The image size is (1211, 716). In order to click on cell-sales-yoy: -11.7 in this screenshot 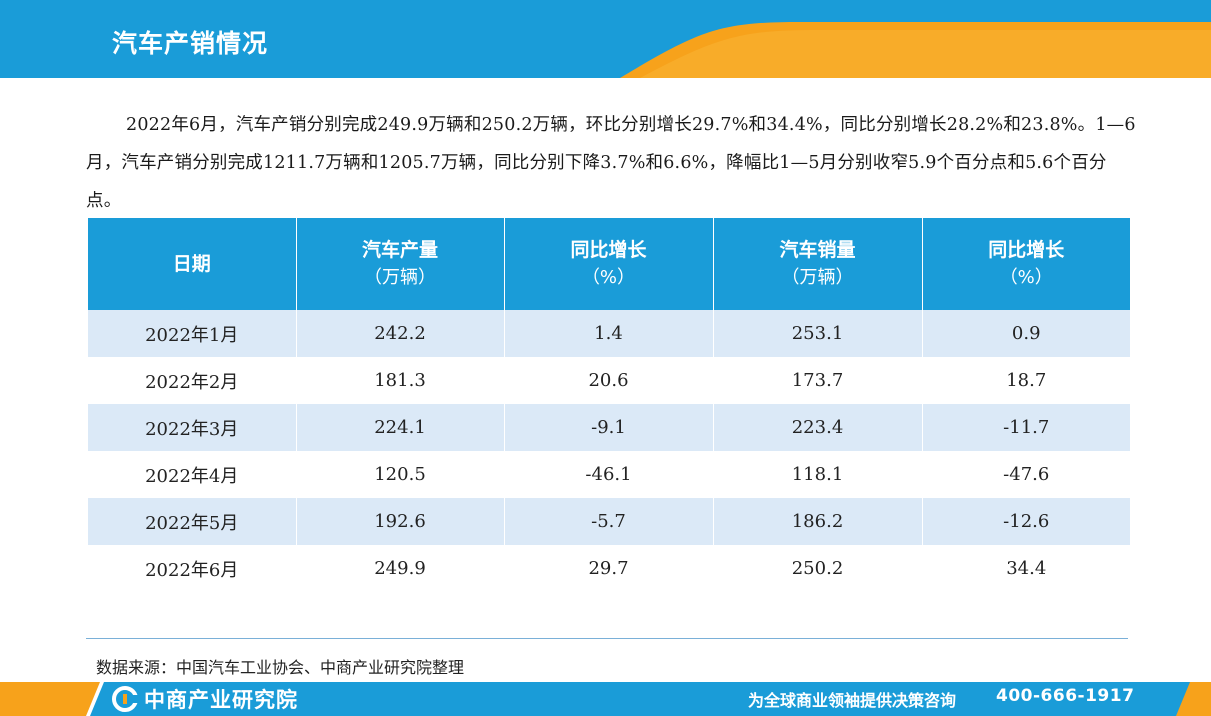, I will do `click(1026, 427)`.